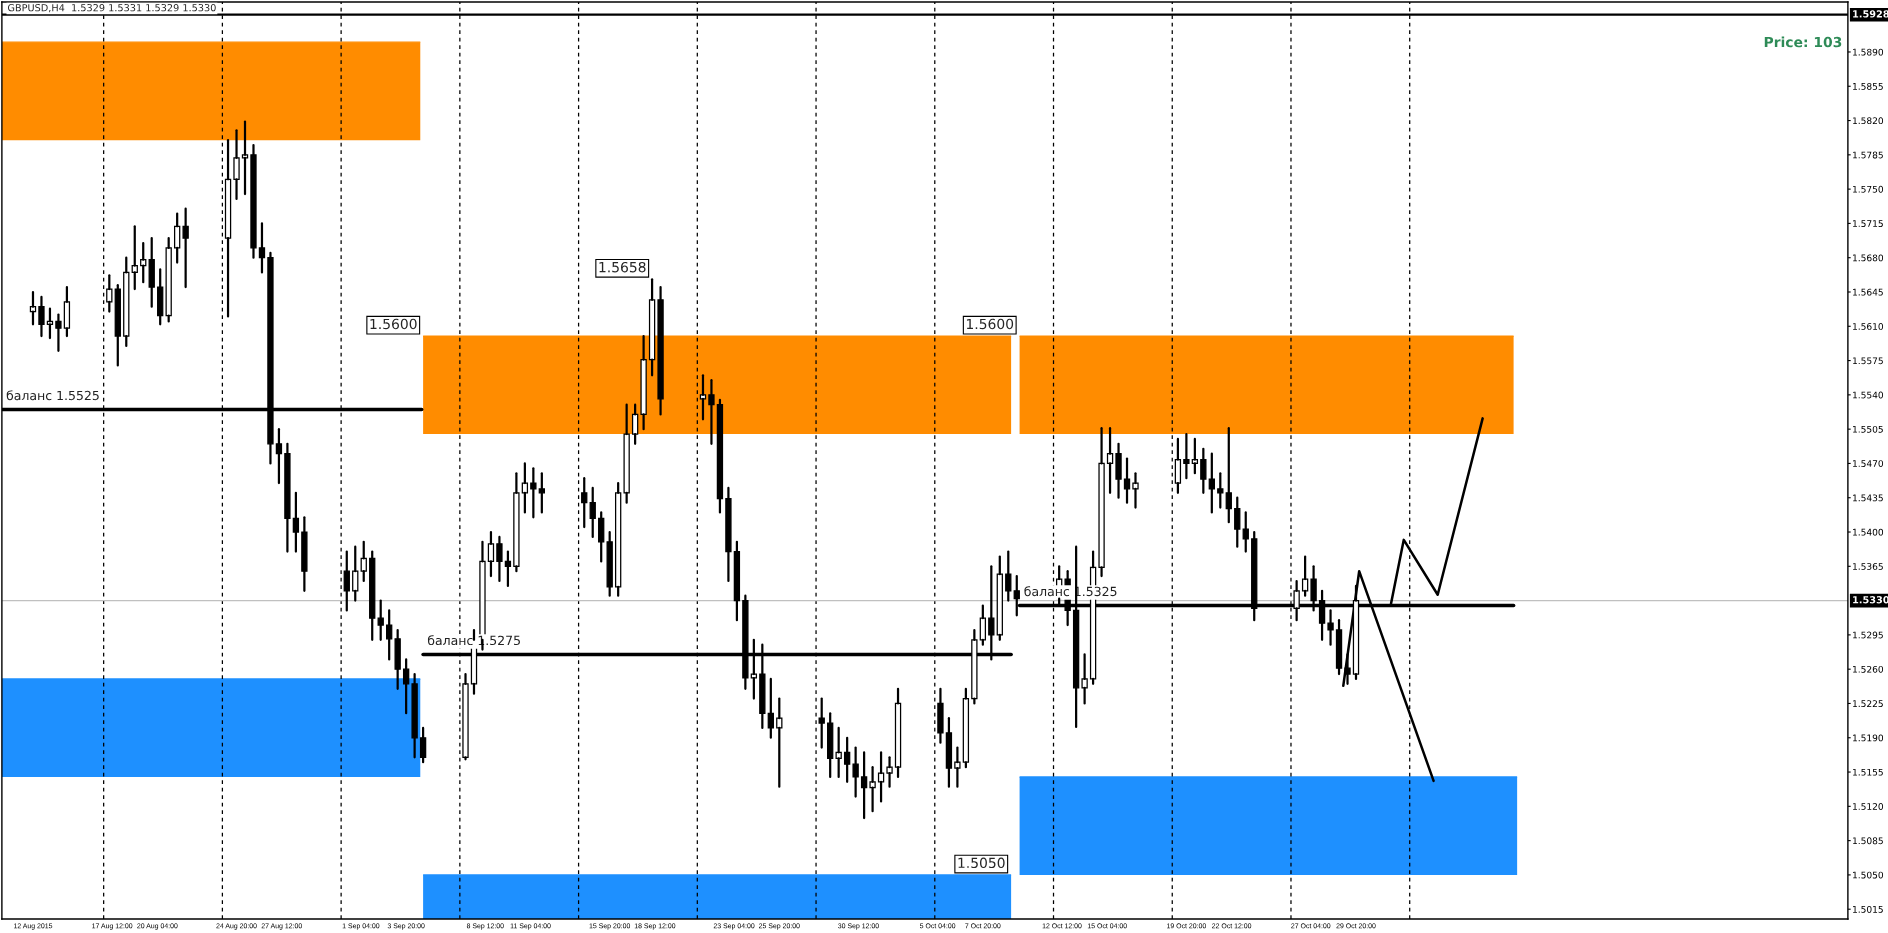 The image size is (1888, 933). Describe the element at coordinates (473, 640) in the screenshot. I see `series-label: баланс 1.5275` at that location.